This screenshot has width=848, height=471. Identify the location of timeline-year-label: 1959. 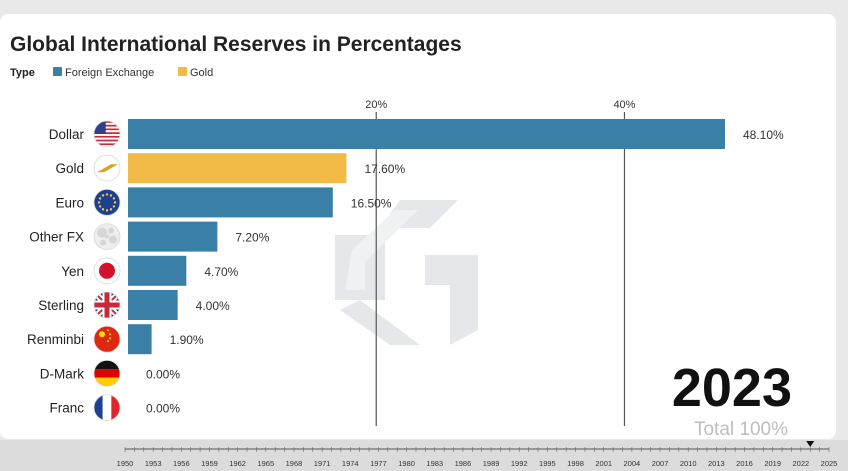
(209, 463).